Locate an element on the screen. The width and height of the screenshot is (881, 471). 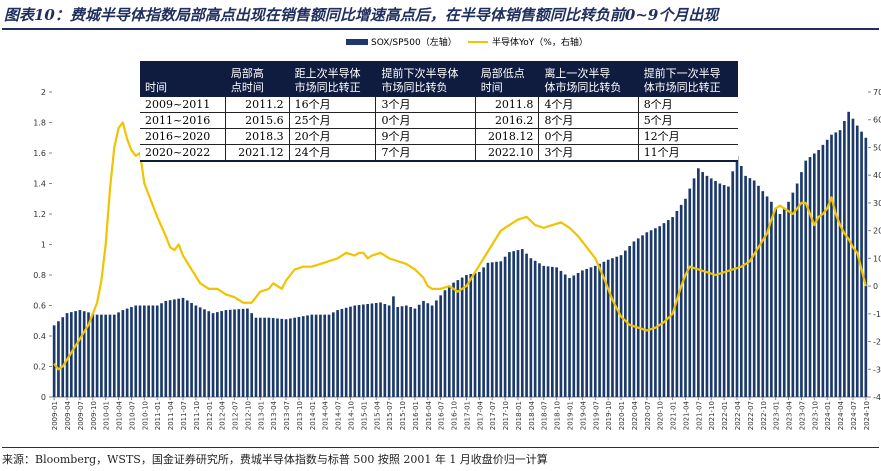
x-tick-label: 2012-01 is located at coordinates (210, 415).